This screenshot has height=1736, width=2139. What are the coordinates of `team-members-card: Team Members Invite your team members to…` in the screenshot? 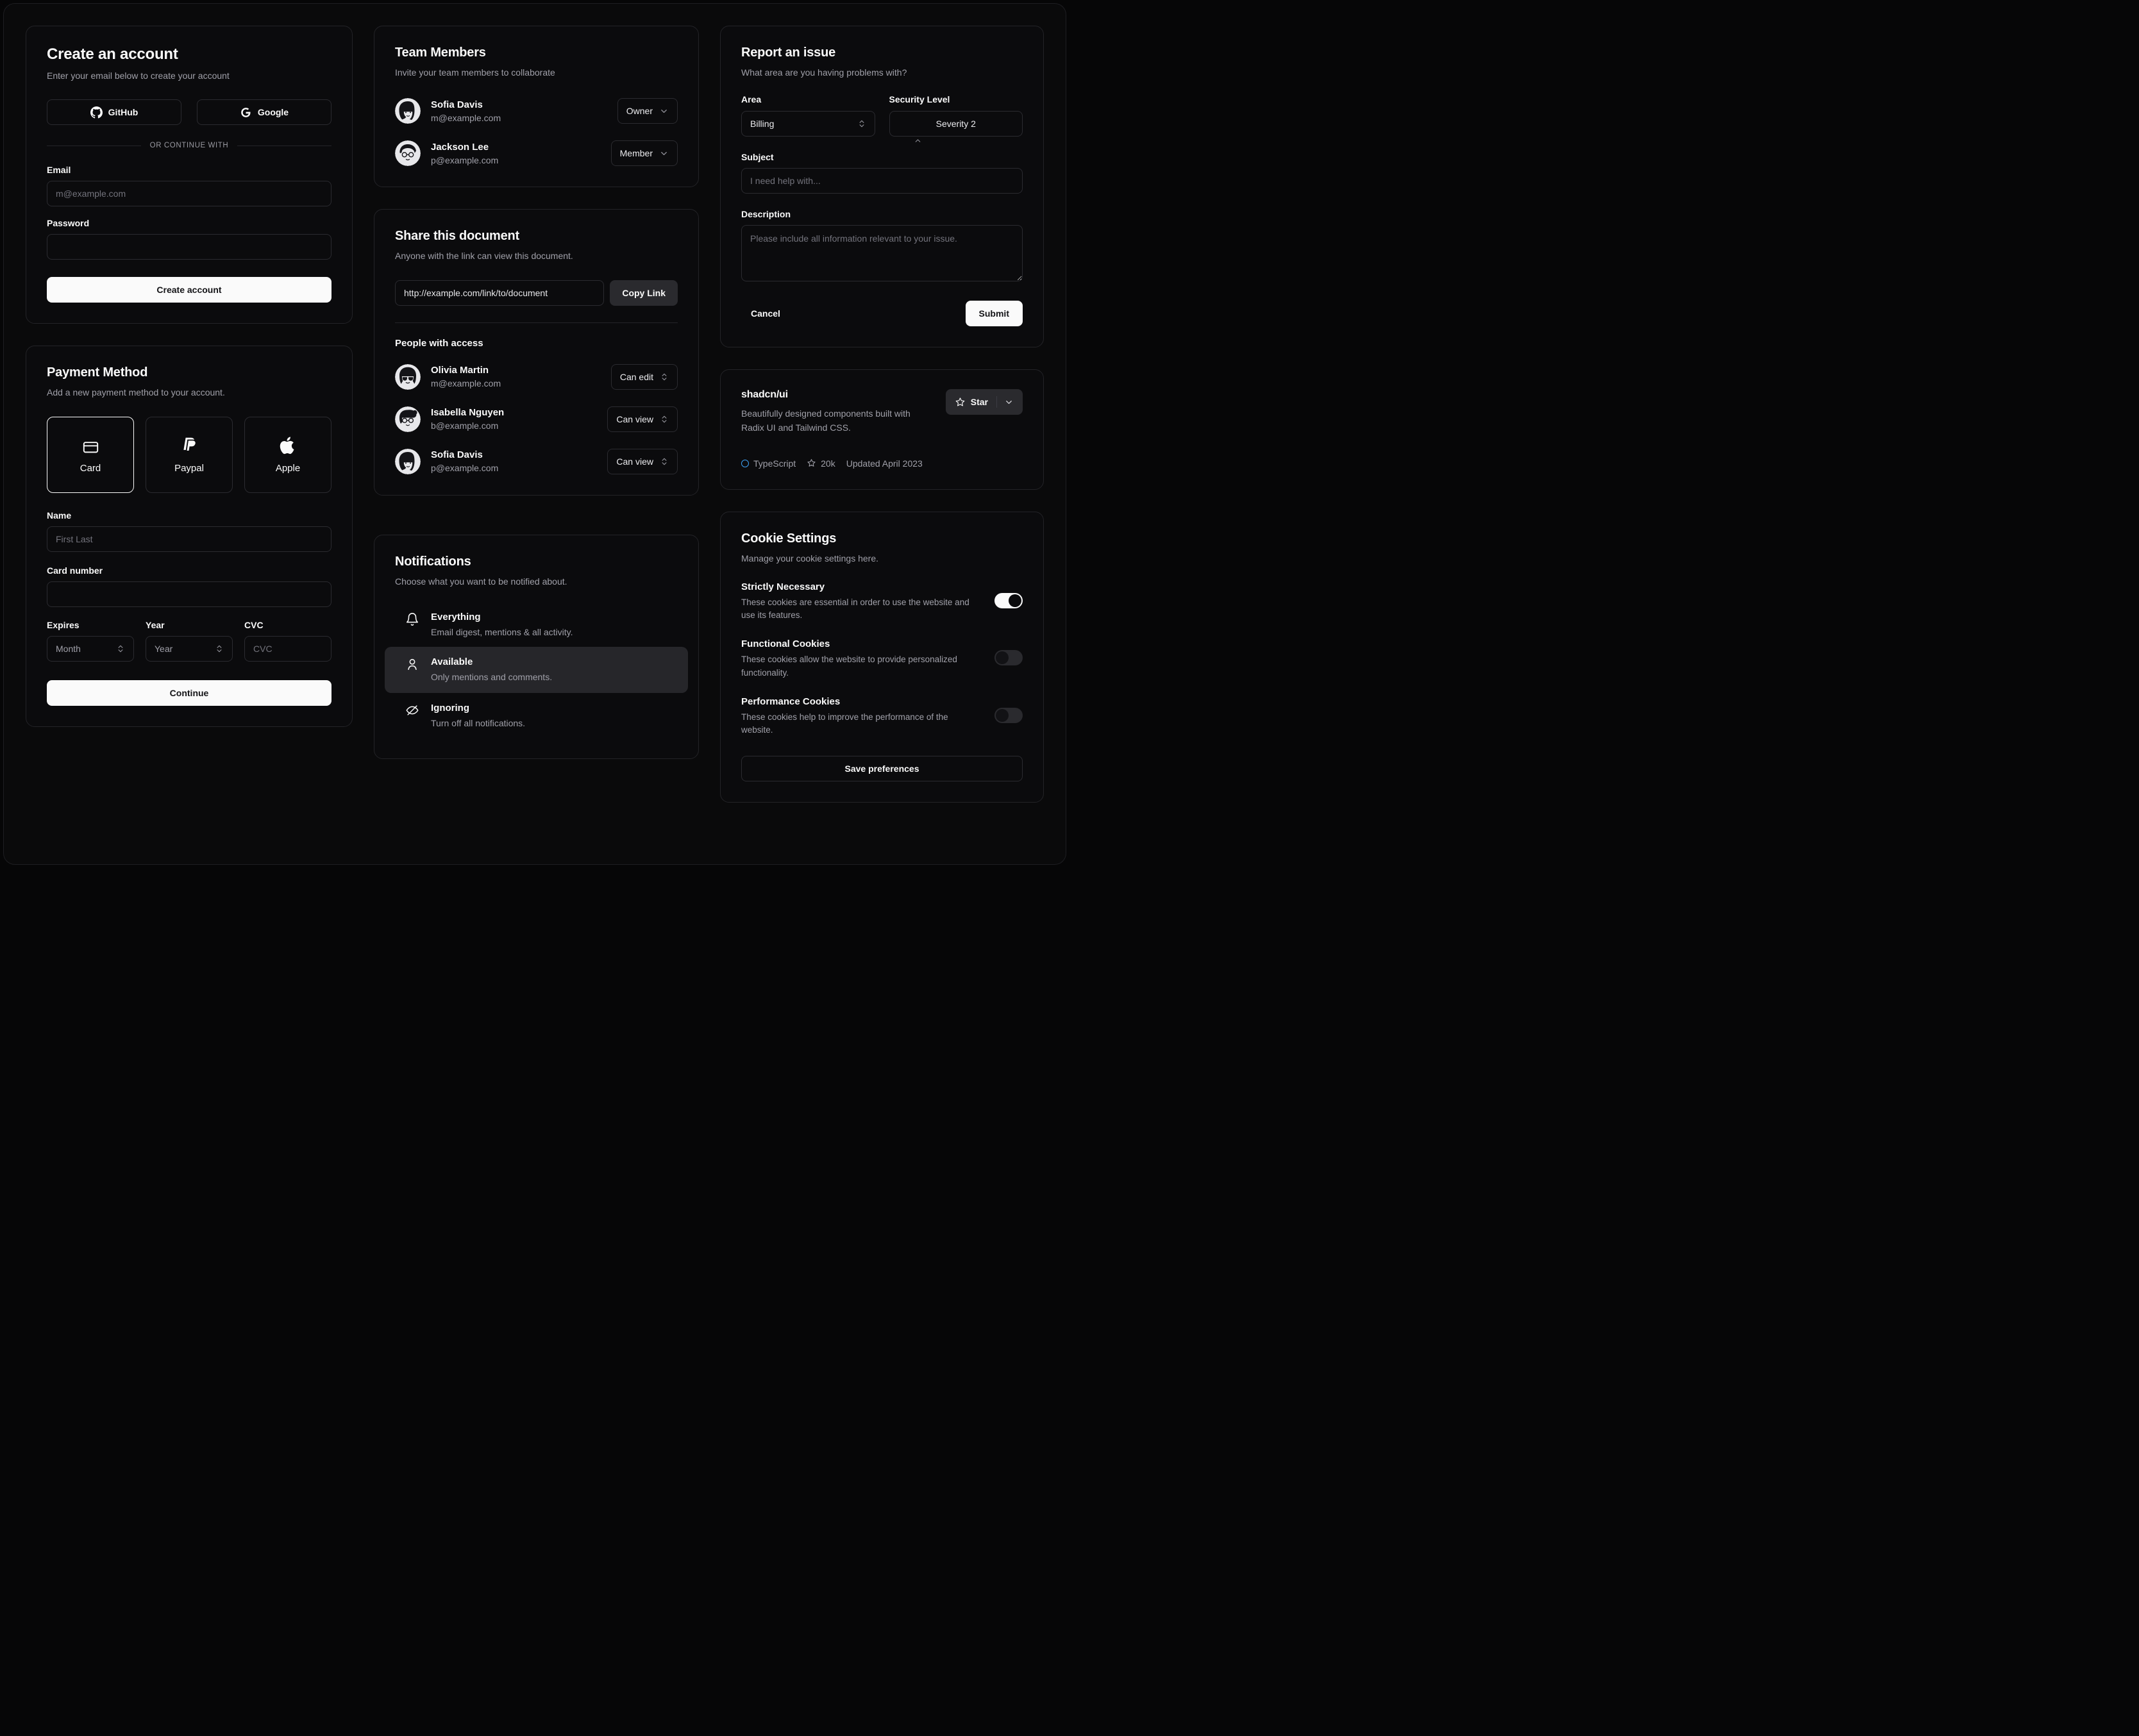 It's located at (536, 107).